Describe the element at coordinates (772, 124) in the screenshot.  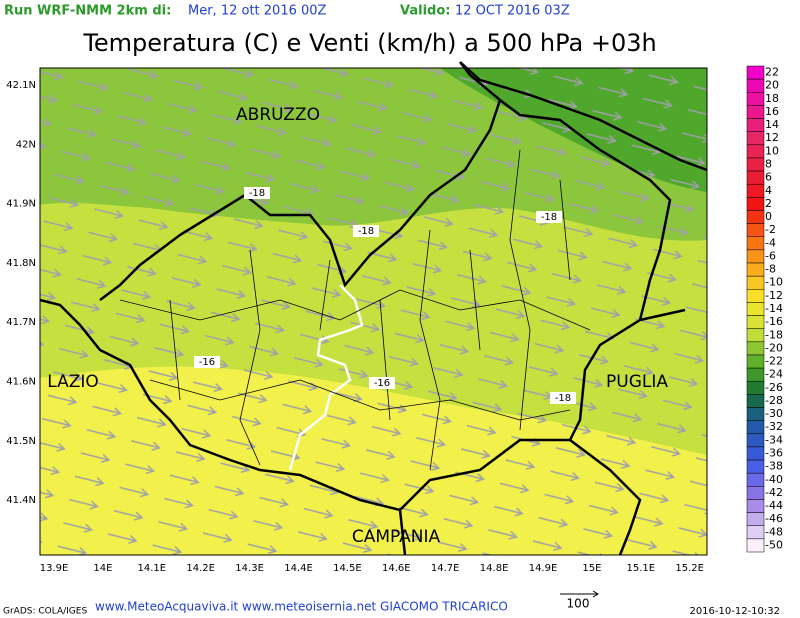
I see `colorbar-label: 14` at that location.